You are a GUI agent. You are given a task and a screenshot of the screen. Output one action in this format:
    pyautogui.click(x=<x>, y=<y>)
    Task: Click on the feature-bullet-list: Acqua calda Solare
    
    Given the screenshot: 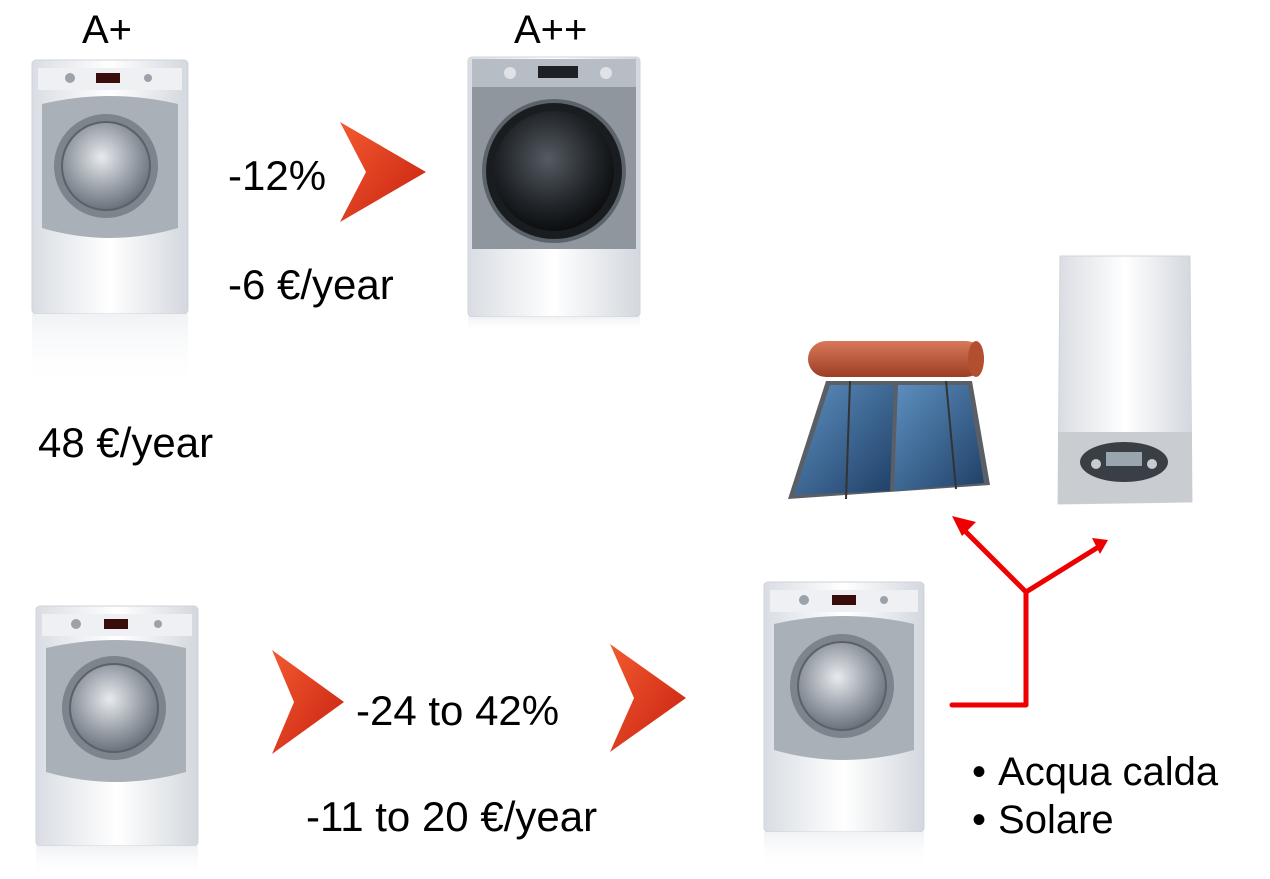 What is the action you would take?
    pyautogui.click(x=1095, y=796)
    